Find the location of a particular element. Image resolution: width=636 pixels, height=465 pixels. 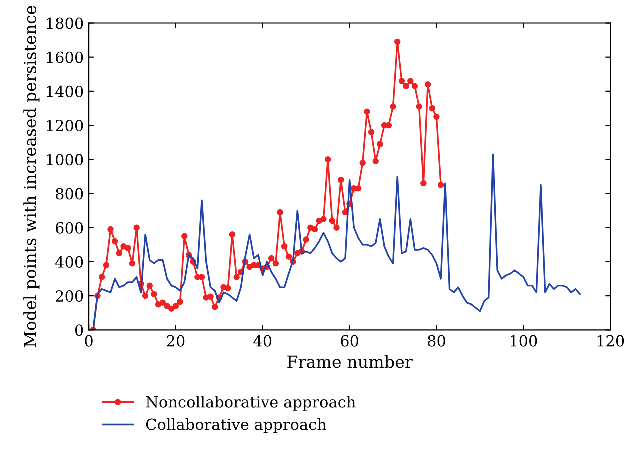

x-tick-label: 100 is located at coordinates (524, 341).